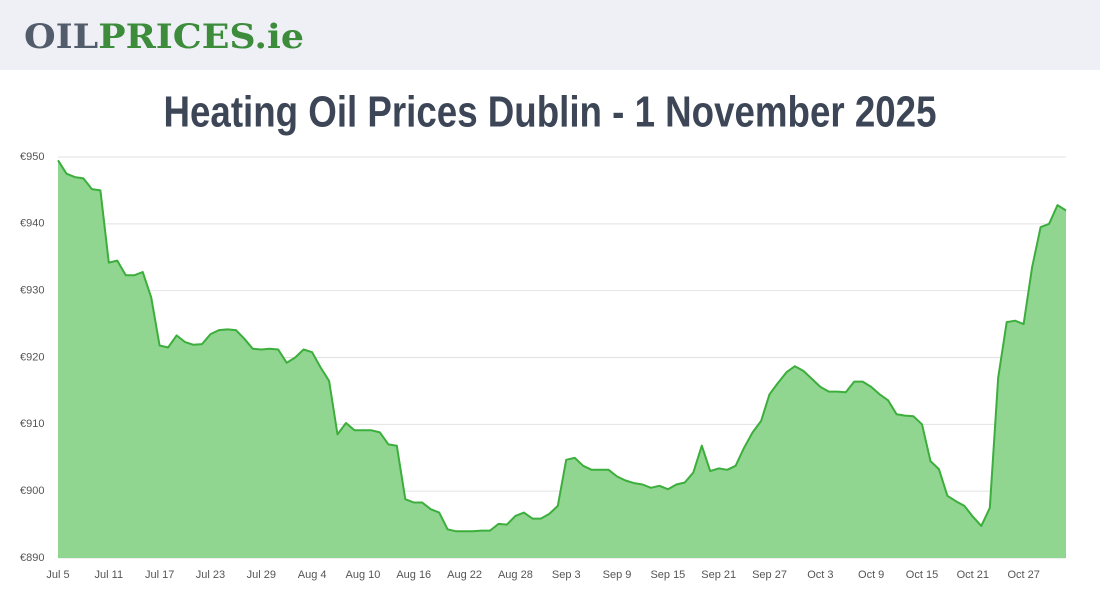 This screenshot has width=1100, height=605. What do you see at coordinates (32, 357) in the screenshot?
I see `y-tick-label: €920` at bounding box center [32, 357].